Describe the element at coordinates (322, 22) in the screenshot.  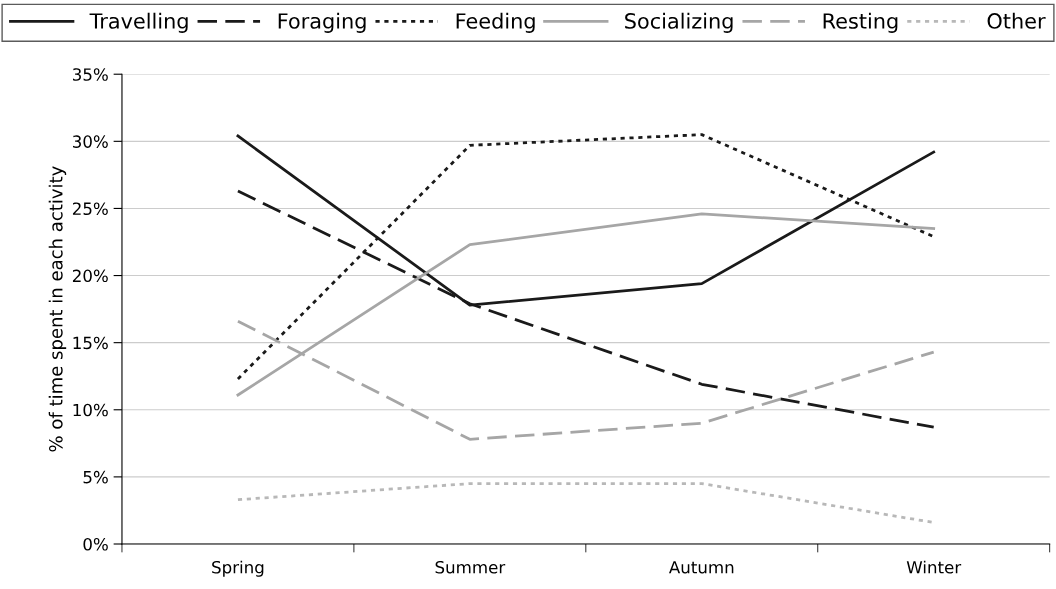
I see `legend-label: Foraging` at that location.